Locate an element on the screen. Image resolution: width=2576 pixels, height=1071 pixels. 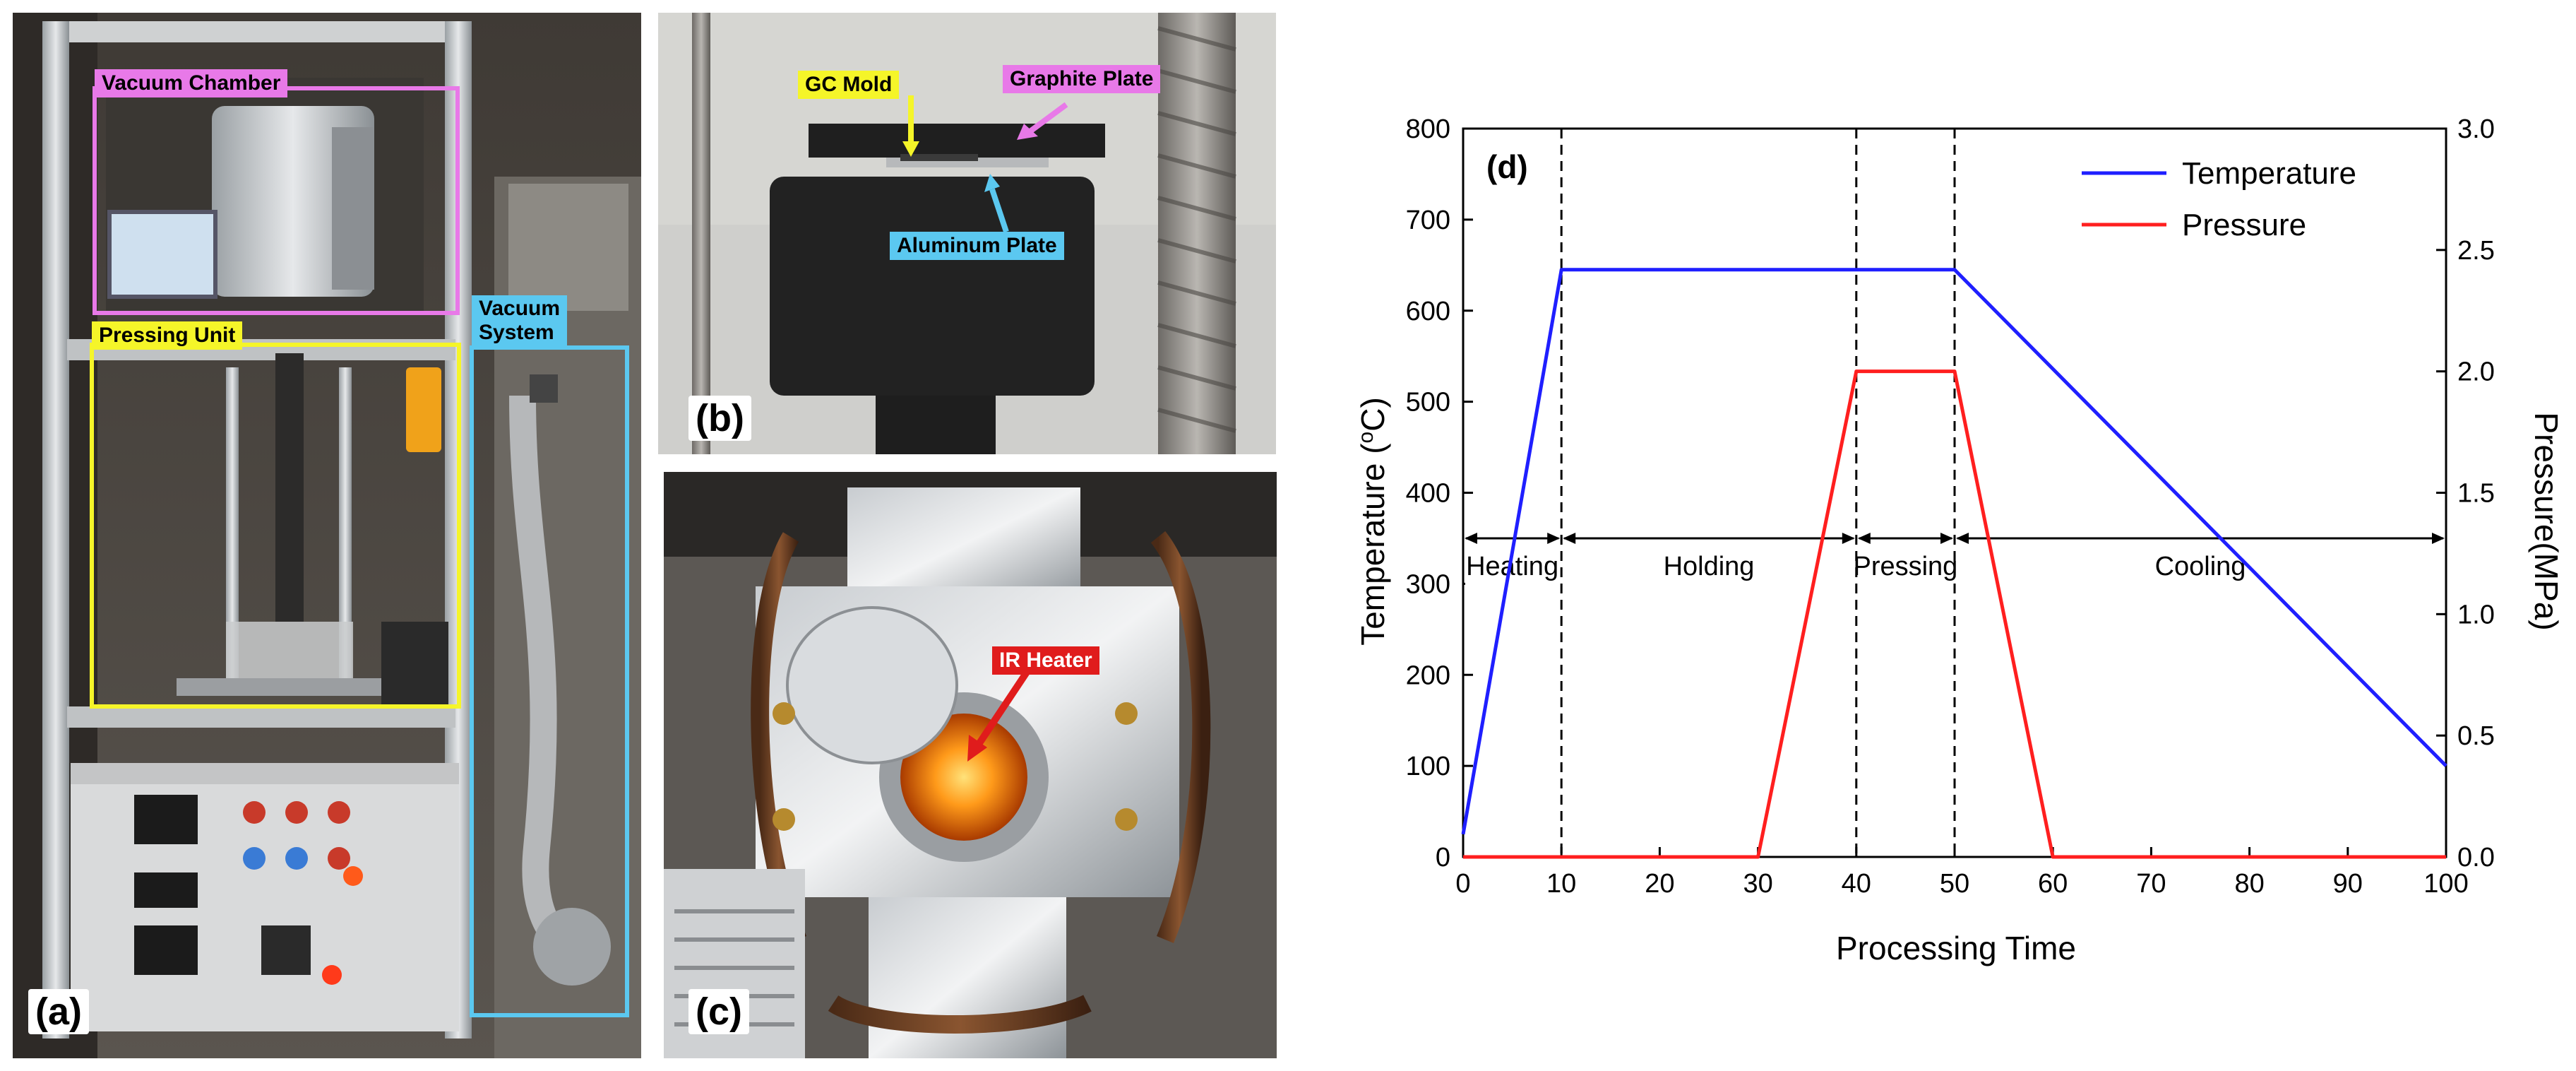
y-left-tick-label: 300 is located at coordinates (1428, 584).